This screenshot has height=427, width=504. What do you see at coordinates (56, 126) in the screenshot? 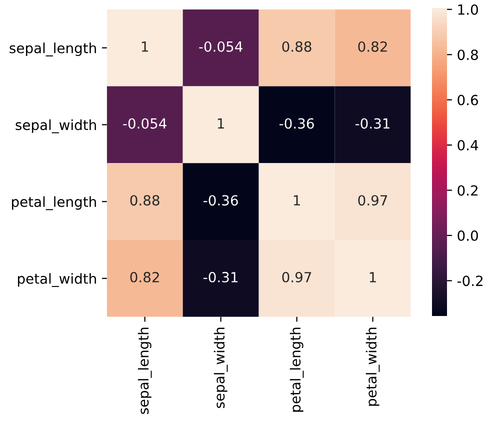
I see `y-tick-label: sepal_width` at bounding box center [56, 126].